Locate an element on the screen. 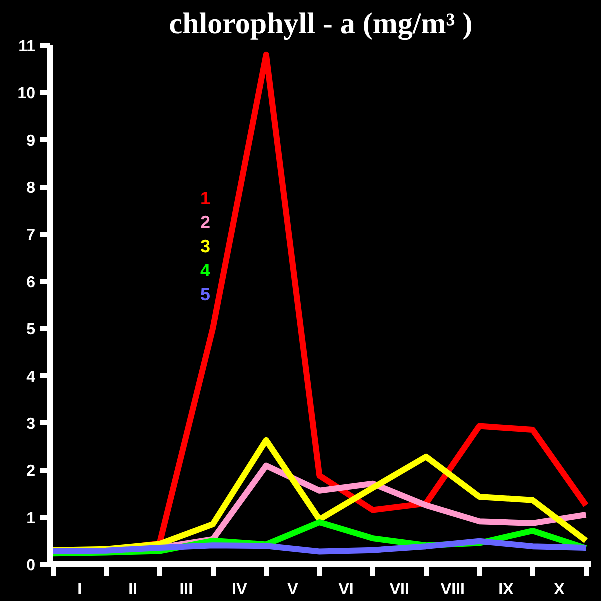 The height and width of the screenshot is (601, 601). x-tick-label: VI is located at coordinates (346, 590).